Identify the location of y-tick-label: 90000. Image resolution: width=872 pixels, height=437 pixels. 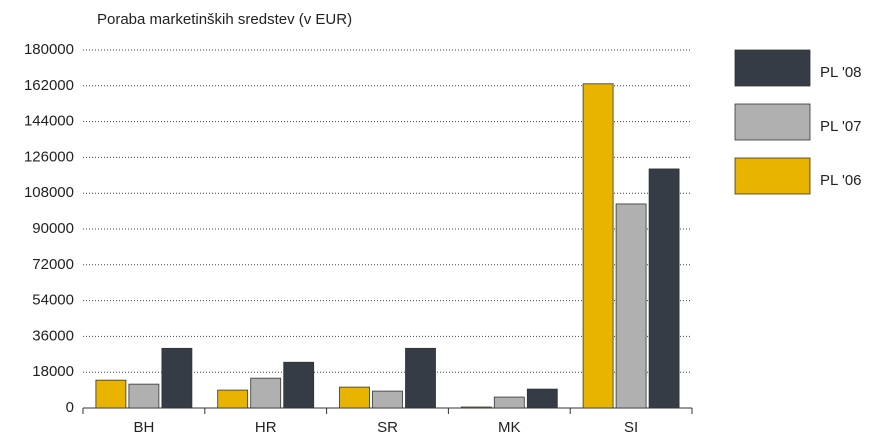
(53, 228).